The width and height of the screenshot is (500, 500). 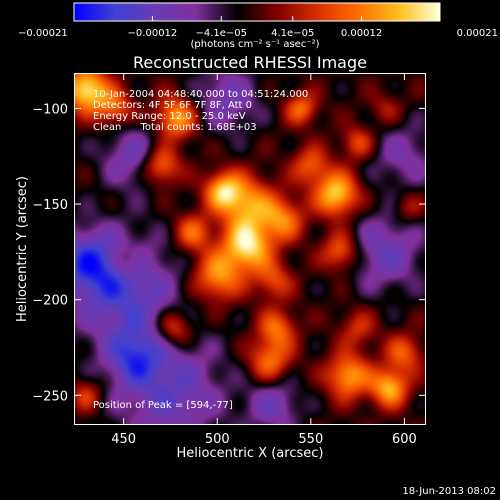 I want to click on annotation-energy-range: Energy Range: 12.0 - 25.0 keV, so click(x=169, y=116).